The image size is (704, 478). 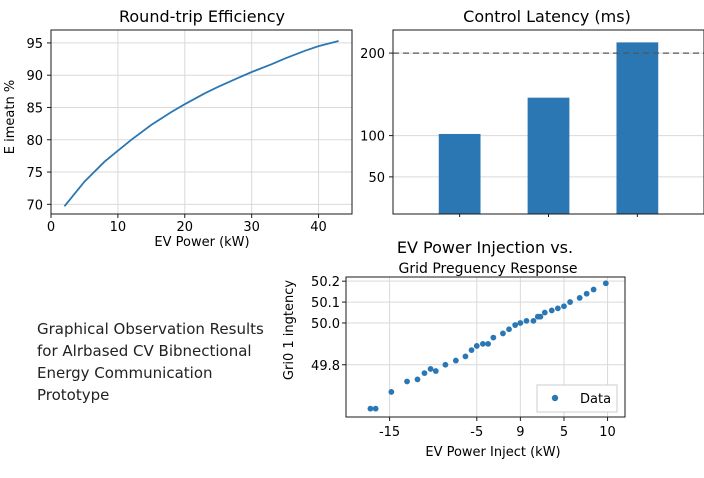 I want to click on frequency-y-tick-label: 49.8, so click(x=325, y=366).